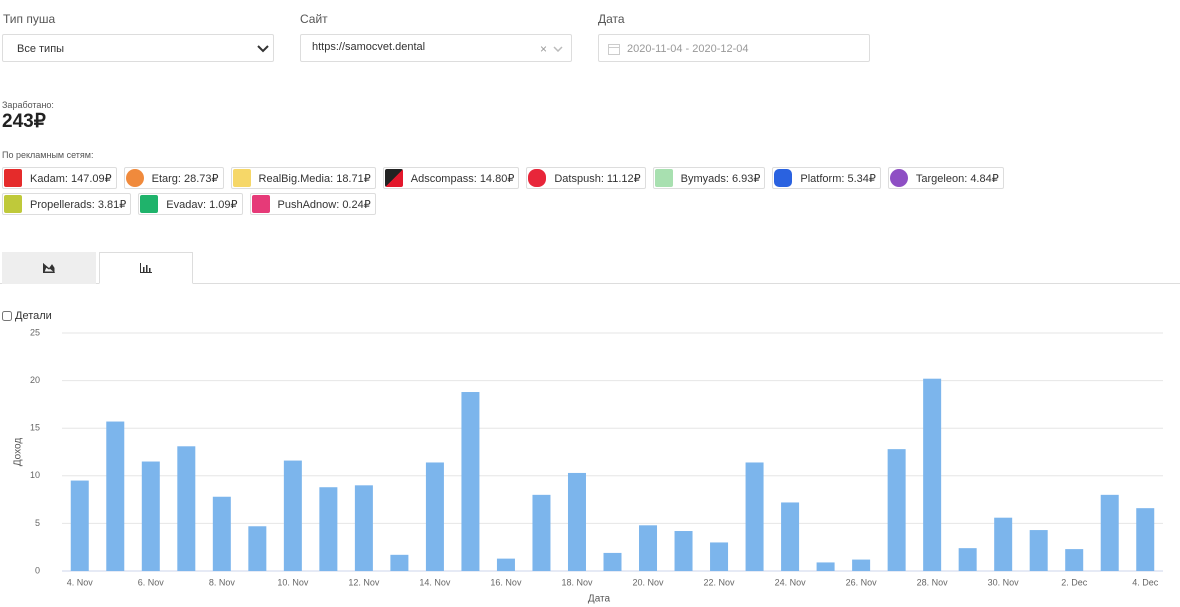 The height and width of the screenshot is (607, 1180). What do you see at coordinates (138, 48) in the screenshot?
I see `push-type-select: Все типы` at bounding box center [138, 48].